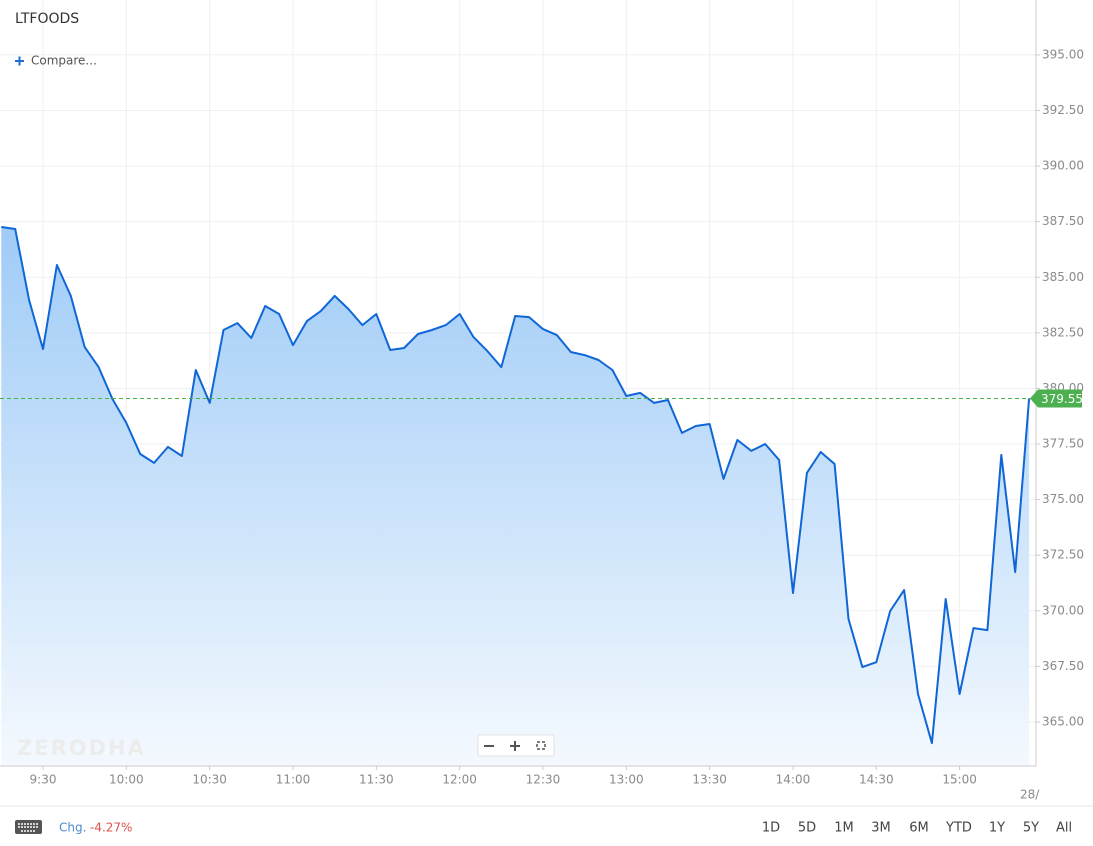 The height and width of the screenshot is (846, 1093). What do you see at coordinates (876, 780) in the screenshot?
I see `x-tick-label: 14:30` at bounding box center [876, 780].